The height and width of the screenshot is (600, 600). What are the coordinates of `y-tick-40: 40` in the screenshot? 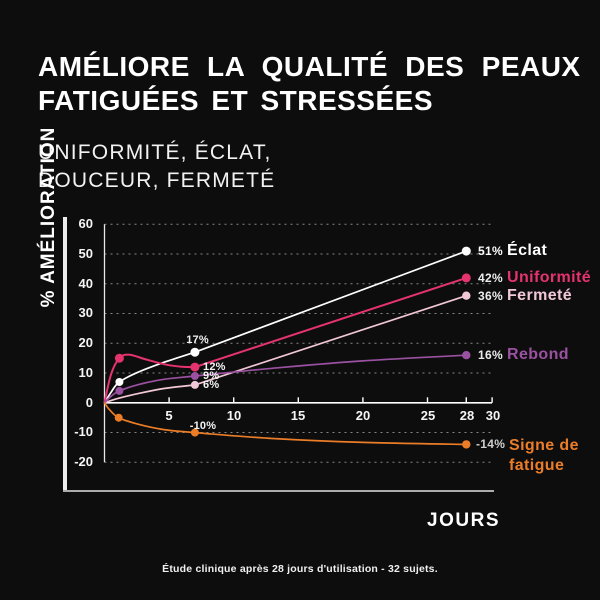 It's located at (85, 283).